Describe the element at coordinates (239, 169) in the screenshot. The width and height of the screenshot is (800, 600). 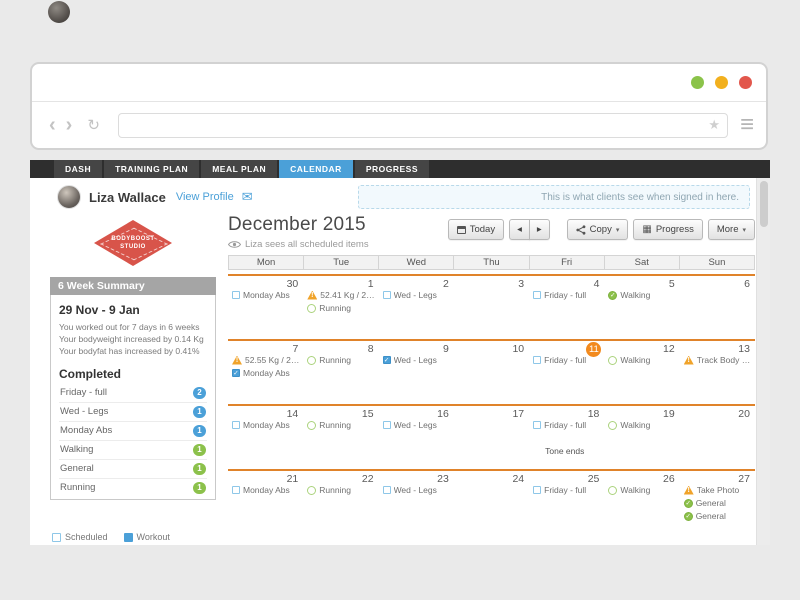
I see `tab-meal-plan: MEAL PLAN` at that location.